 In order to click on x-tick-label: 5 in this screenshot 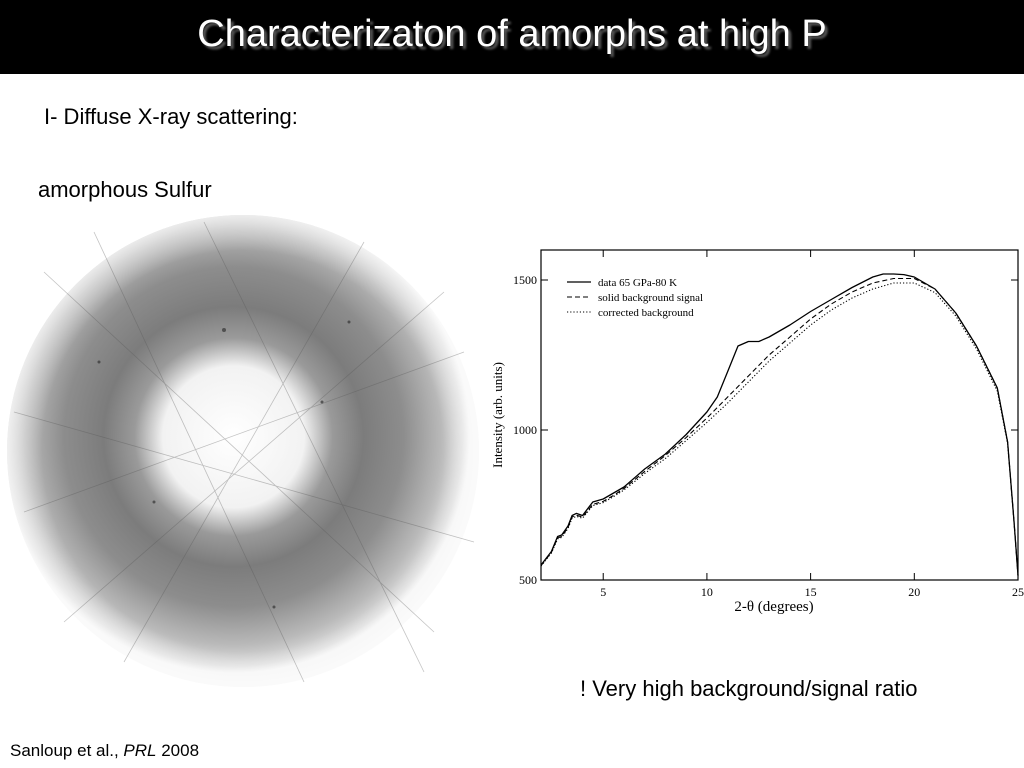, I will do `click(603, 592)`.